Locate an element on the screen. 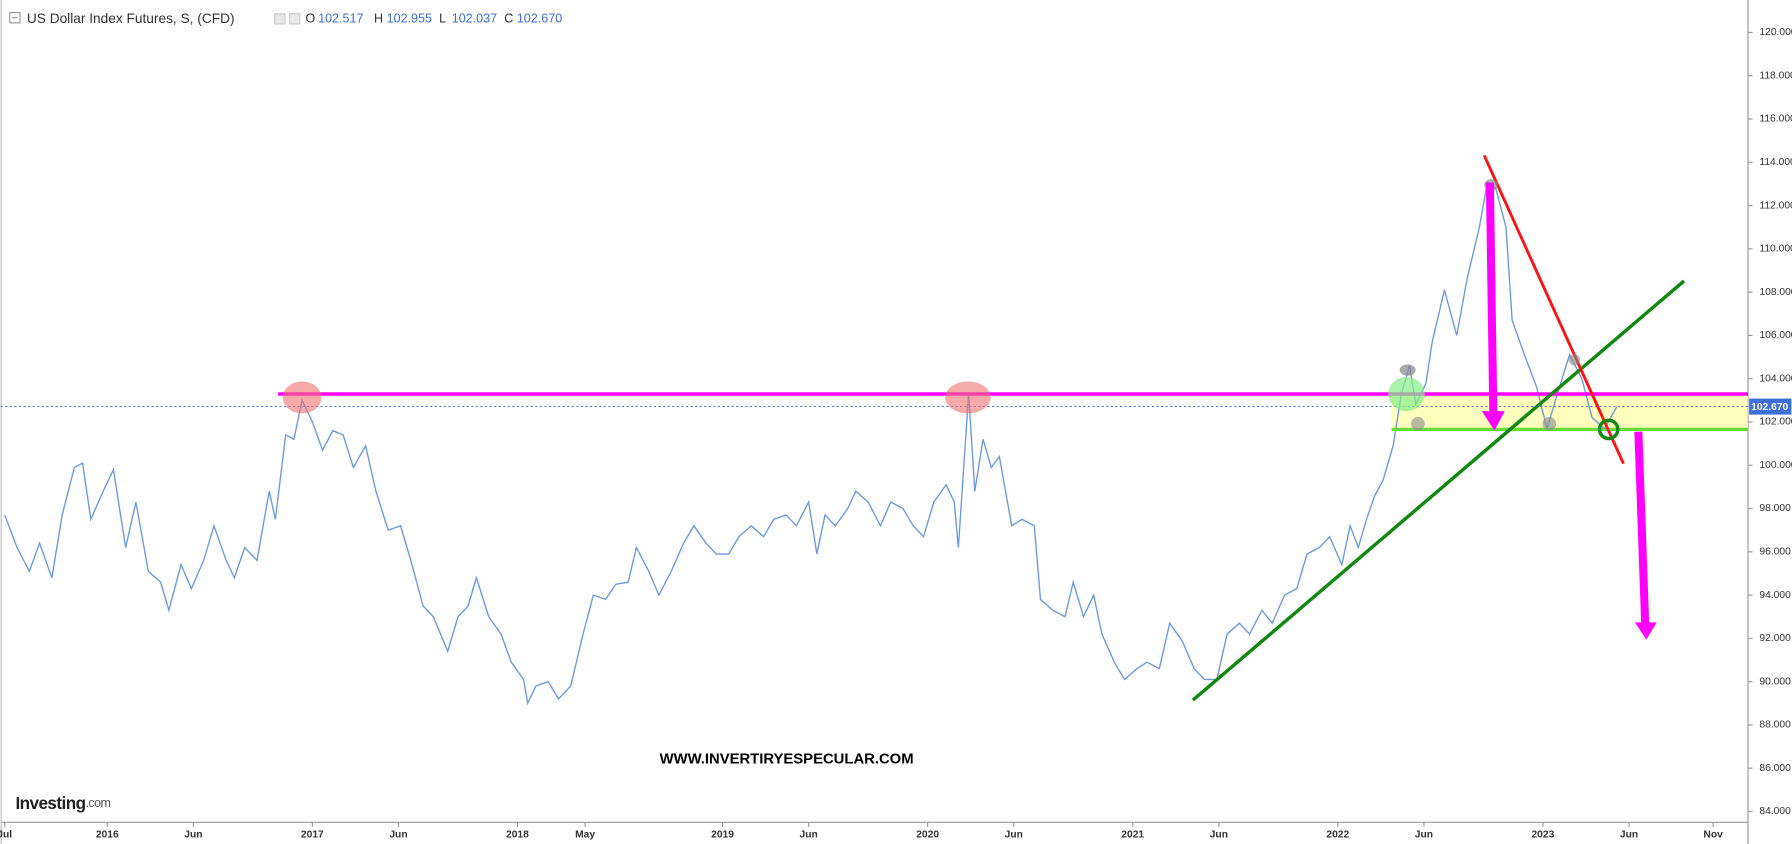 The width and height of the screenshot is (1792, 844). y-tick-label: 90.000 is located at coordinates (1775, 681).